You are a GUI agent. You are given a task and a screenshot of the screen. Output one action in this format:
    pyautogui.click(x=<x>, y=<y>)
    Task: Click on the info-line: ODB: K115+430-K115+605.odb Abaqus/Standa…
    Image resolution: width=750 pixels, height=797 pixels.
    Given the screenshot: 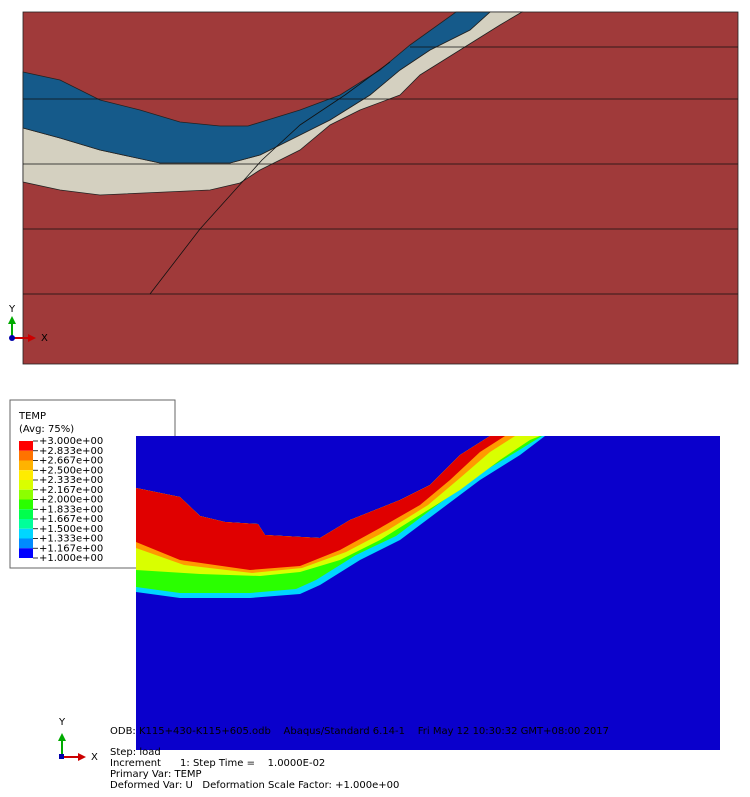 What is the action you would take?
    pyautogui.click(x=359, y=731)
    